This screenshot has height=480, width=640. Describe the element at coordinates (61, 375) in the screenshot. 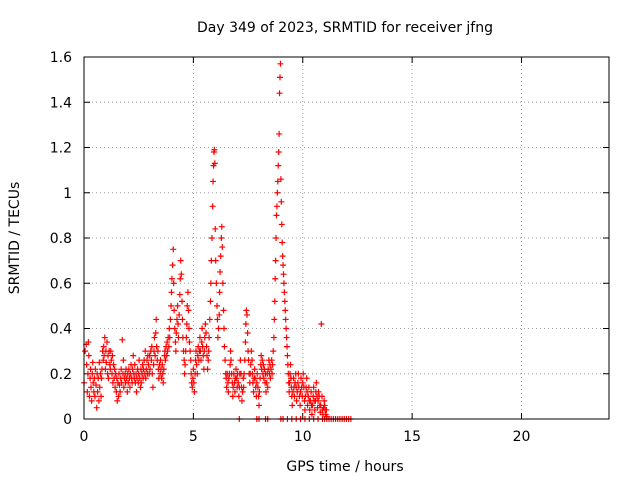

I see `y-tick-label: 0.2` at that location.